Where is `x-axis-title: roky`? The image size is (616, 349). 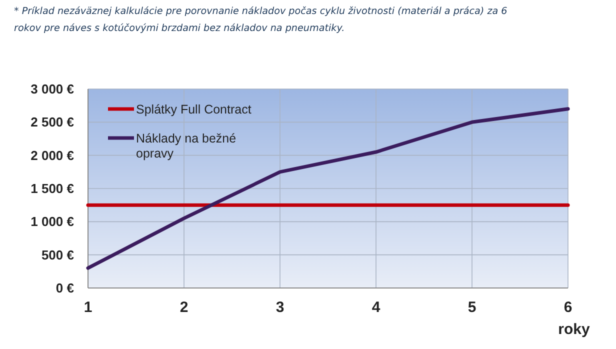 x-axis-title: roky is located at coordinates (574, 329).